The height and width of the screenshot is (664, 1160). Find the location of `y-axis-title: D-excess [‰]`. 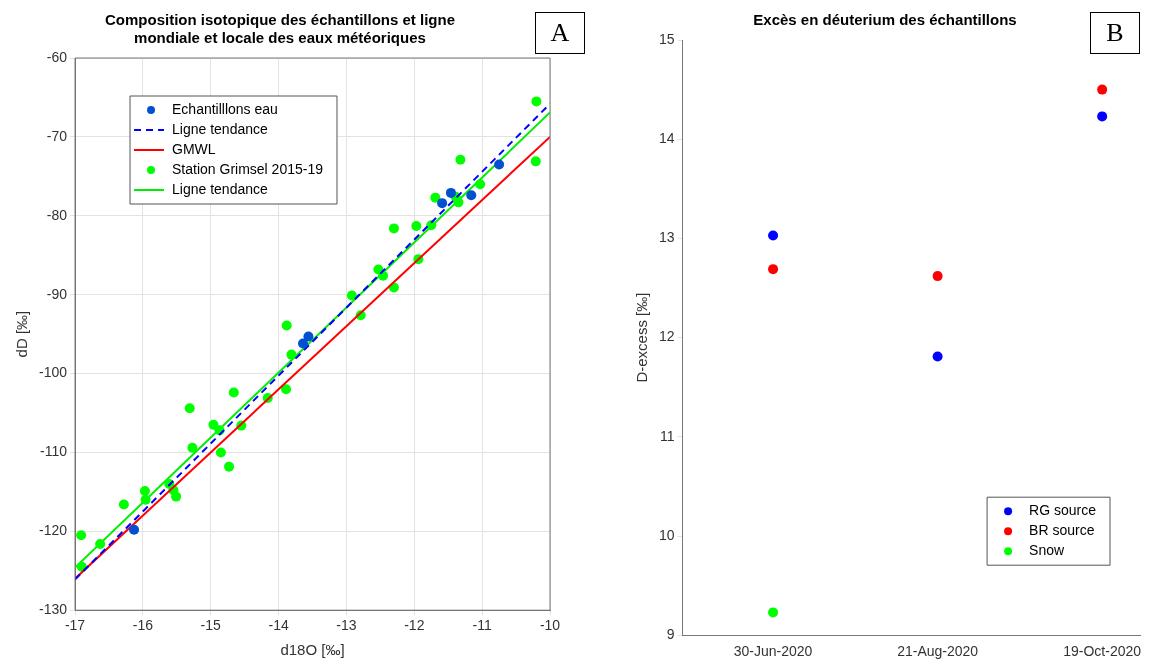

y-axis-title: D-excess [‰] is located at coordinates (642, 337).